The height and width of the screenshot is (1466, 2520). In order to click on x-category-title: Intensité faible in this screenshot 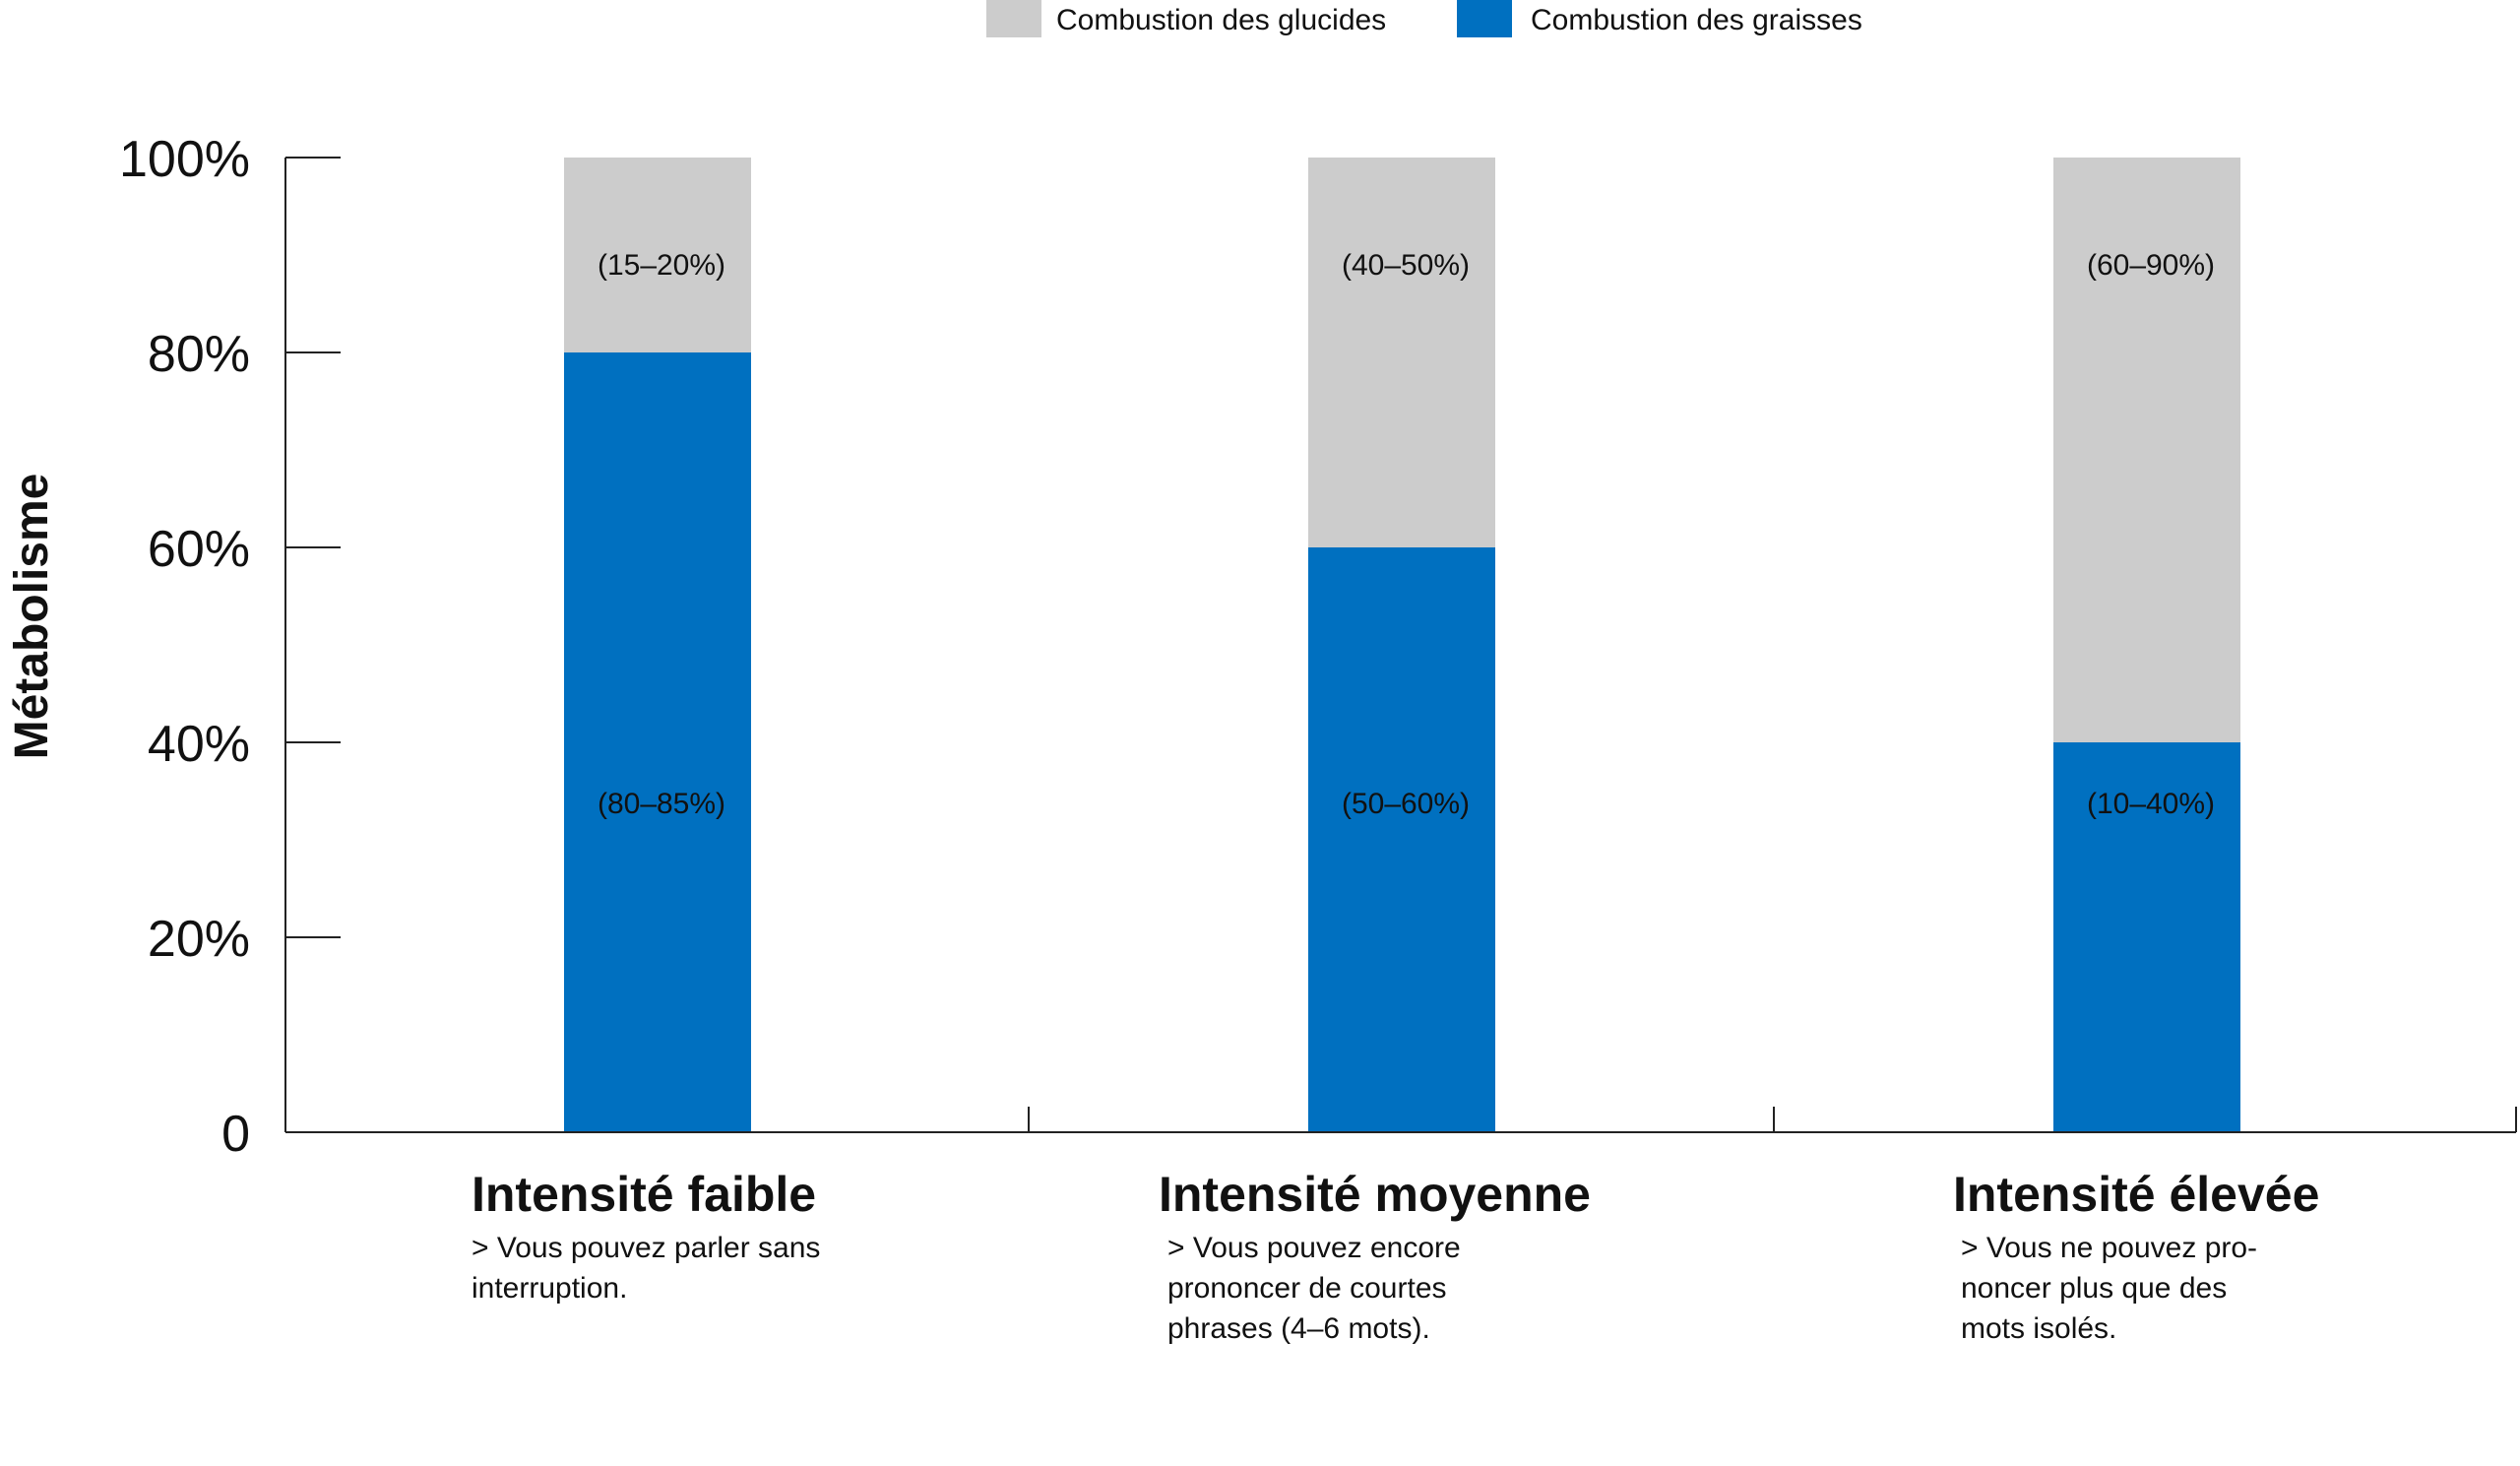, I will do `click(644, 1195)`.